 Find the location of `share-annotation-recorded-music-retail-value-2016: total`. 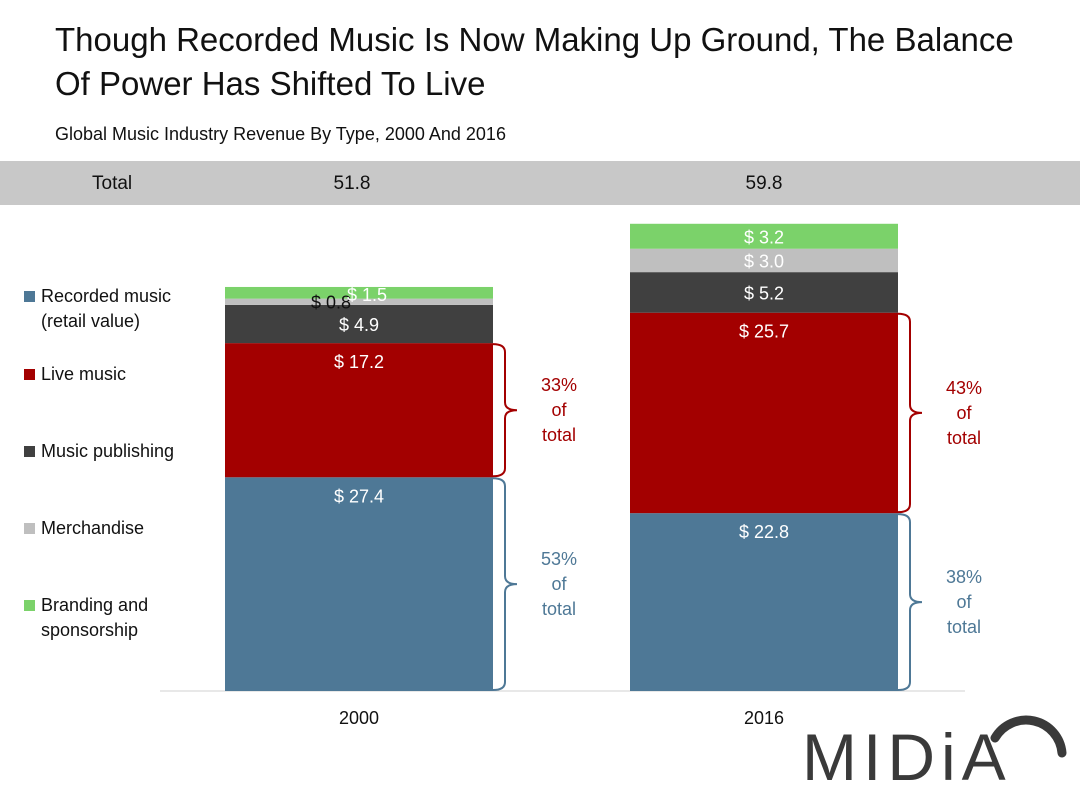

share-annotation-recorded-music-retail-value-2016: total is located at coordinates (964, 627).